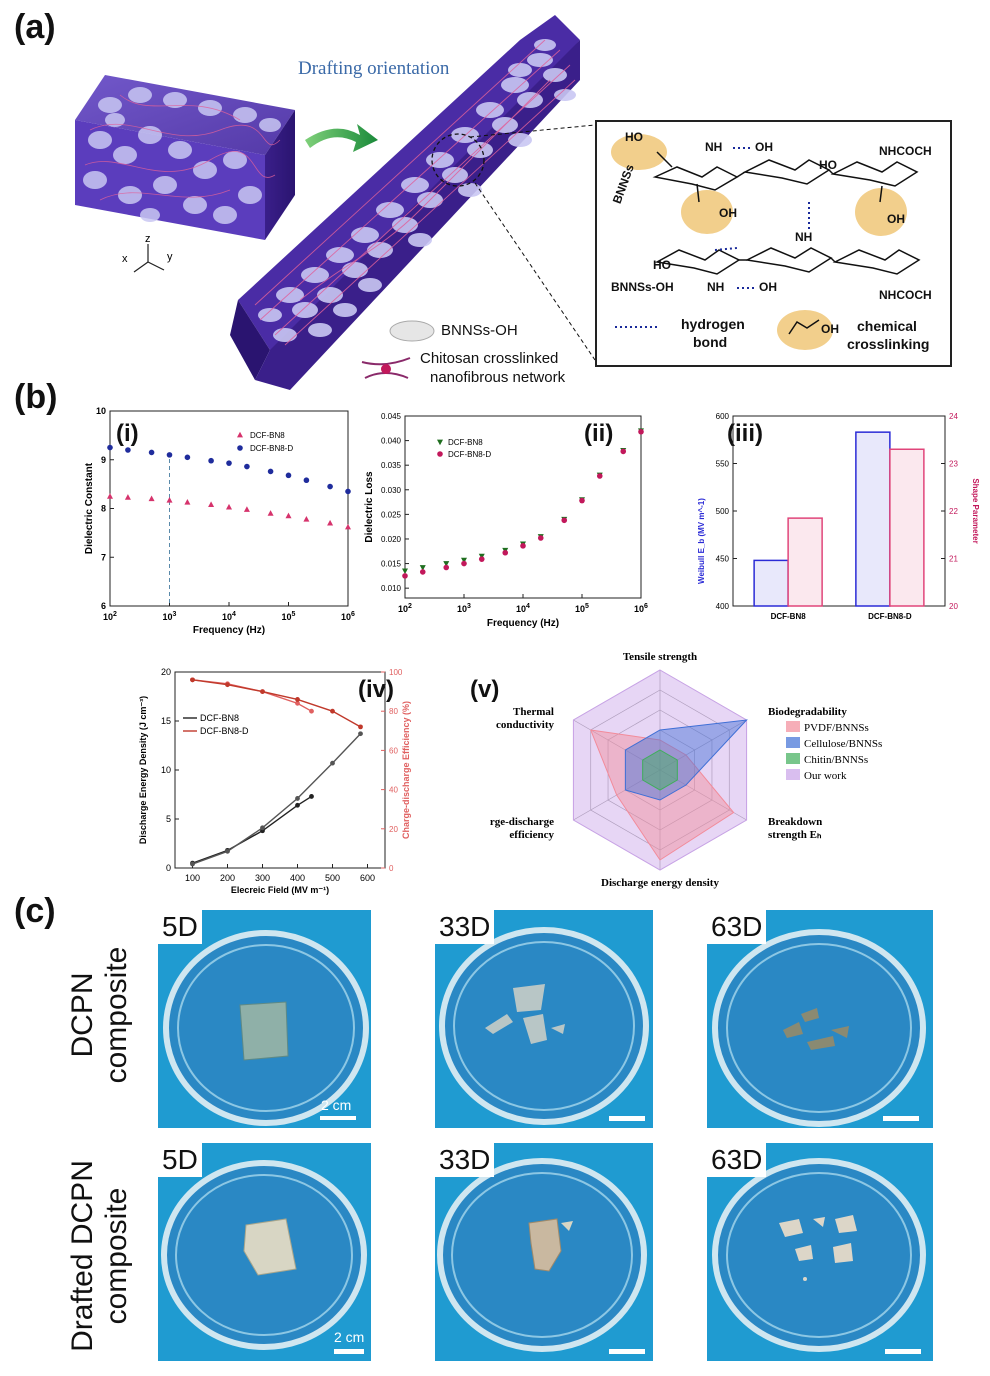 The height and width of the screenshot is (1376, 990). Describe the element at coordinates (35, 27) in the screenshot. I see `panel-a-label: (a)` at that location.